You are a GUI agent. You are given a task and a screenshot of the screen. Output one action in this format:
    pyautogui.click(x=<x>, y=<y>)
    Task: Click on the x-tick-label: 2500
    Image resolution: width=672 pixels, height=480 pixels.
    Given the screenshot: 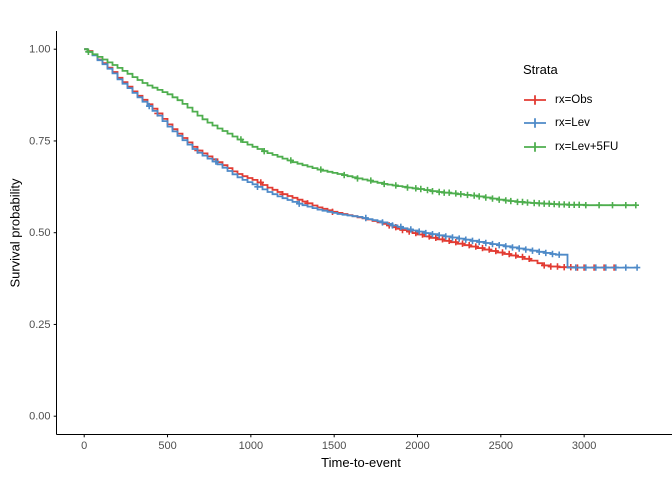 What is the action you would take?
    pyautogui.click(x=501, y=446)
    